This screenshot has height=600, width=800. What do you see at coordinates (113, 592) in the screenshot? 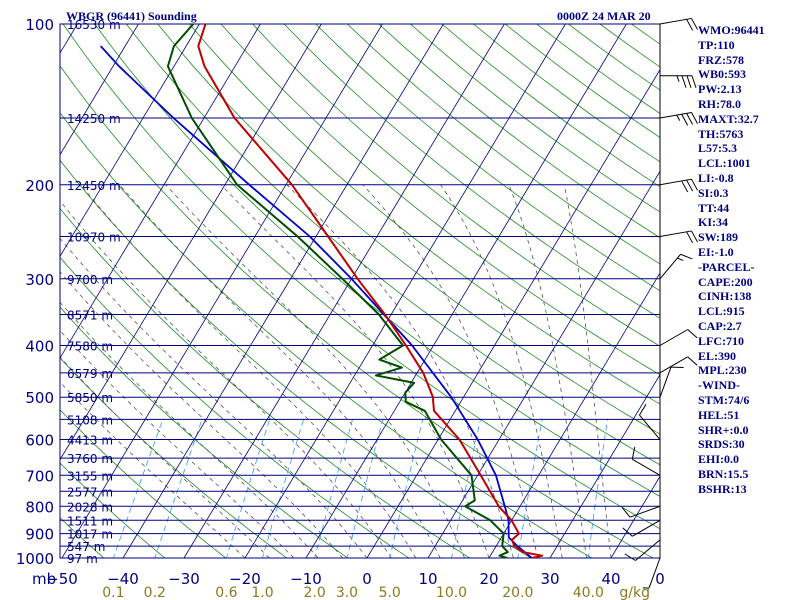
I see `mixing-ratio-tick-label: 0.1` at bounding box center [113, 592].